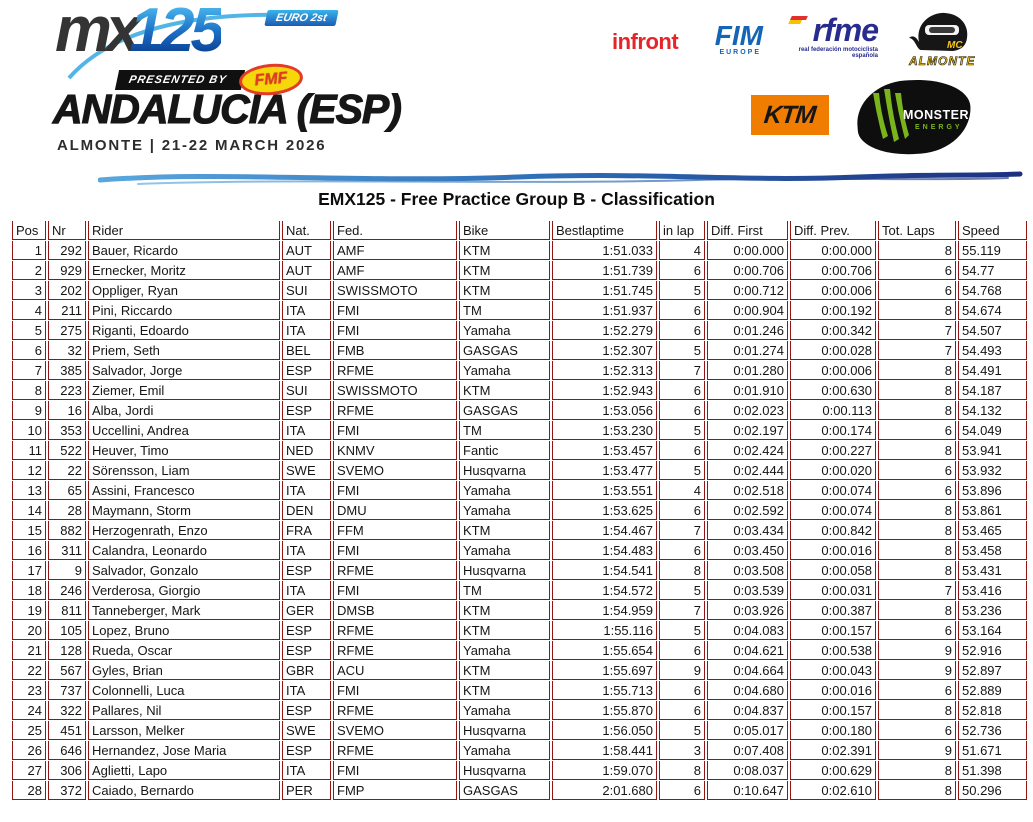  Describe the element at coordinates (29, 710) in the screenshot. I see `cell-pos: 24` at that location.